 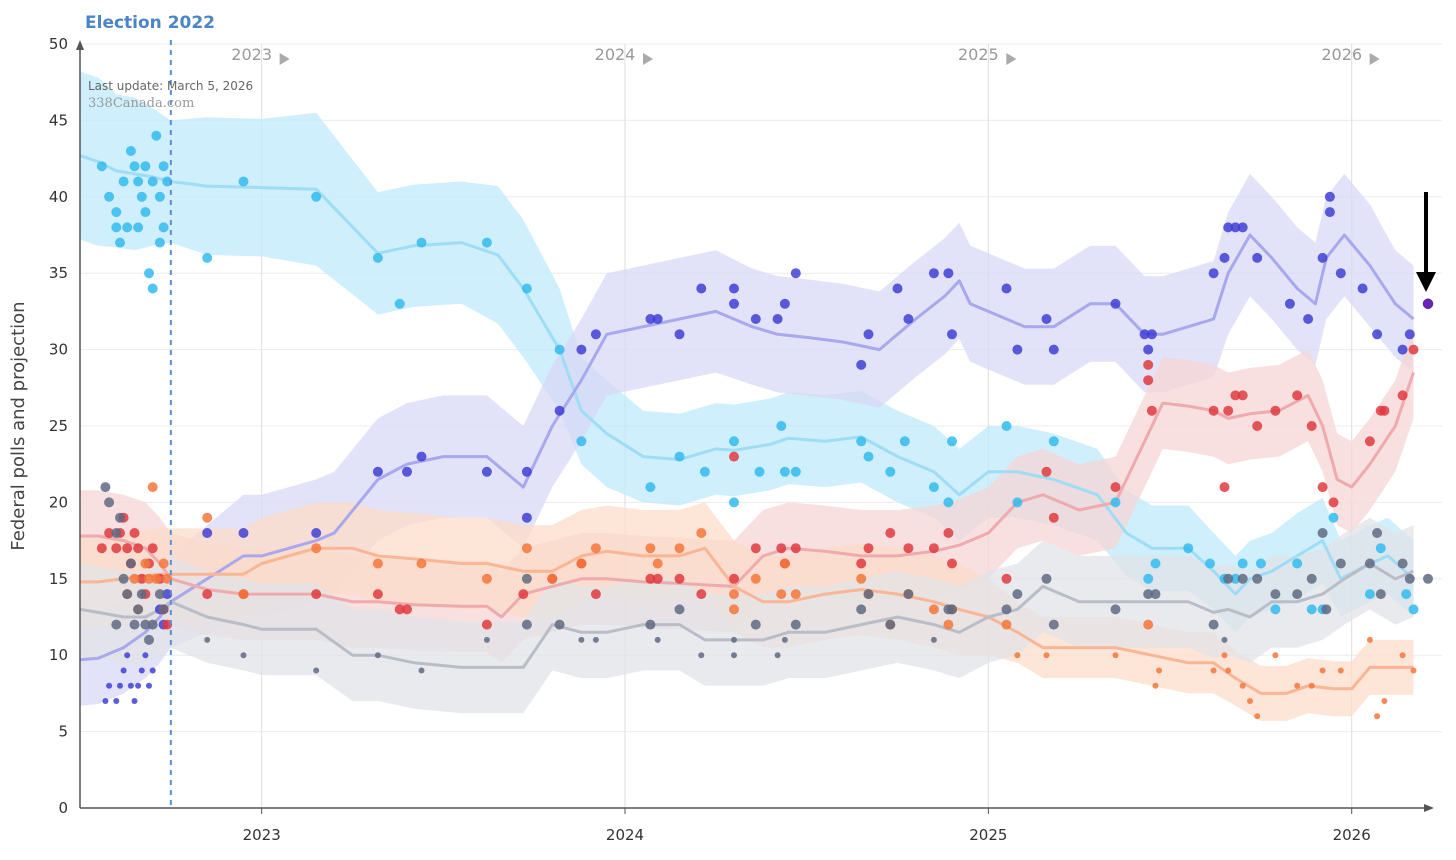 I want to click on top-year-arrow-icon, so click(x=284, y=59).